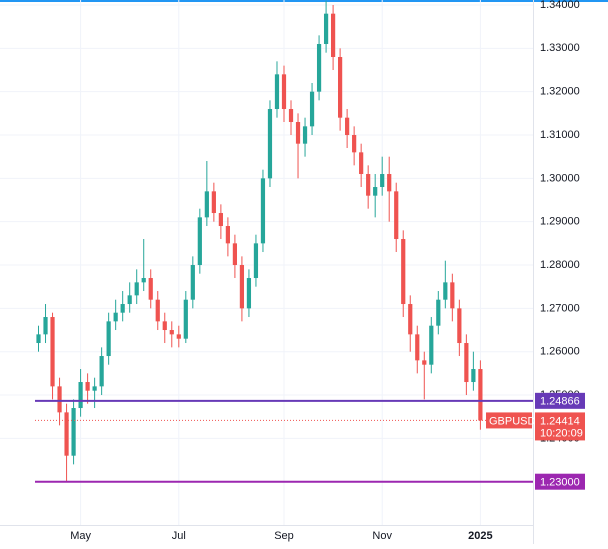  I want to click on x-tick-label: 2025, so click(480, 536).